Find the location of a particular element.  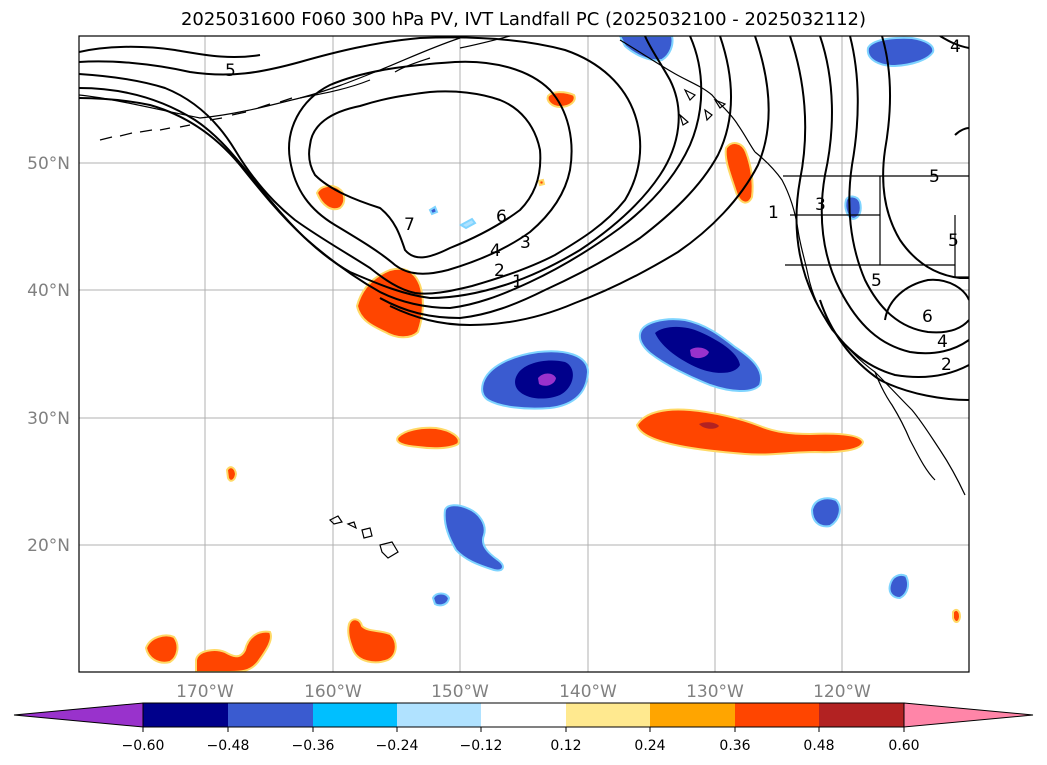

colorbar-tick-label: −0.24 is located at coordinates (397, 746).